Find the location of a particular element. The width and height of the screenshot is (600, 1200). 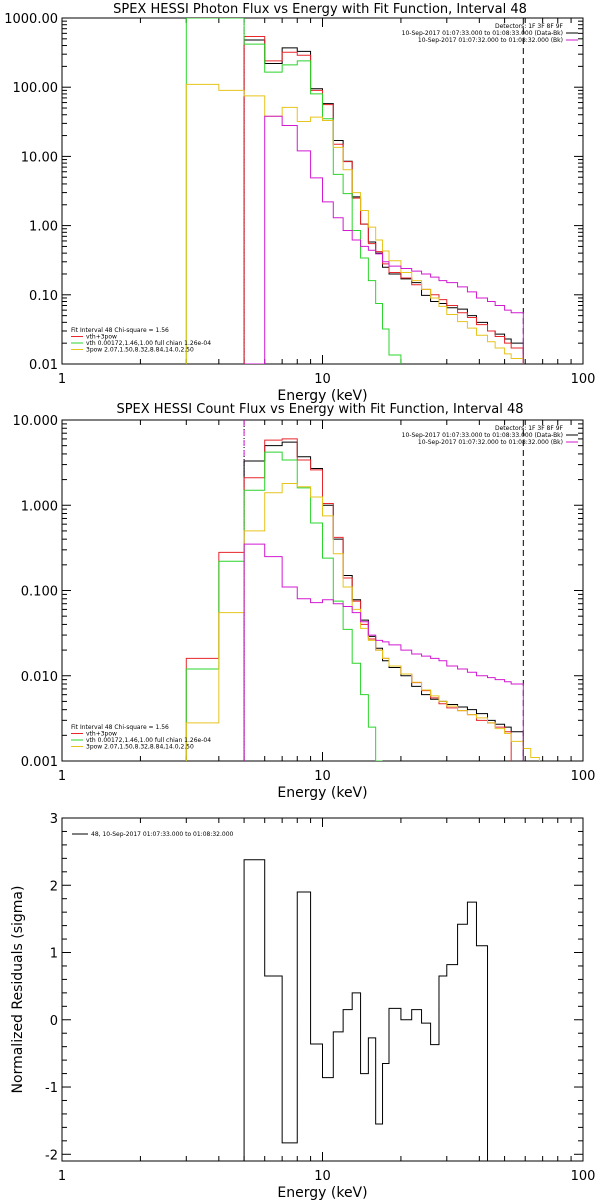

y-tick-label: 10.000 is located at coordinates (36, 421).